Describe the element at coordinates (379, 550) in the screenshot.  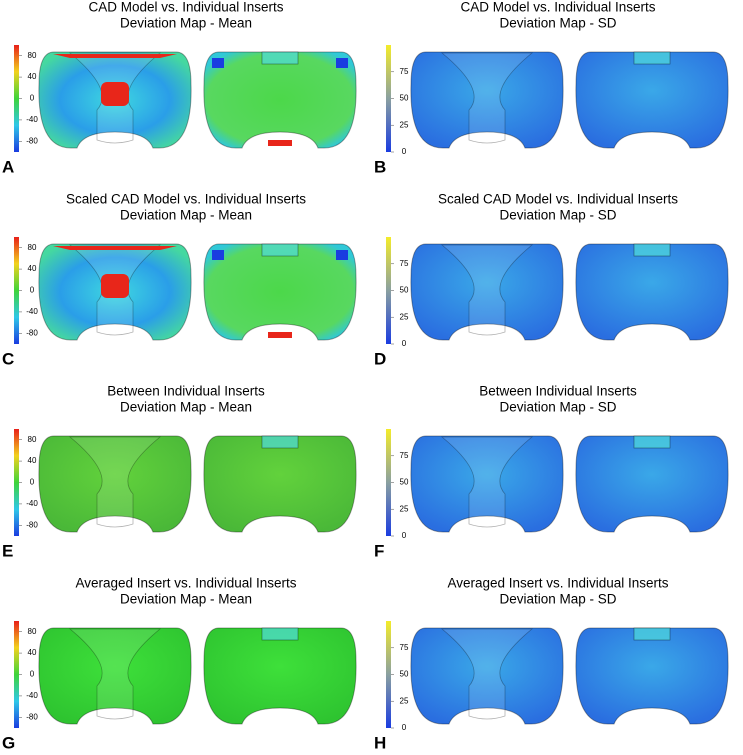
I see `panel-letter: F` at that location.